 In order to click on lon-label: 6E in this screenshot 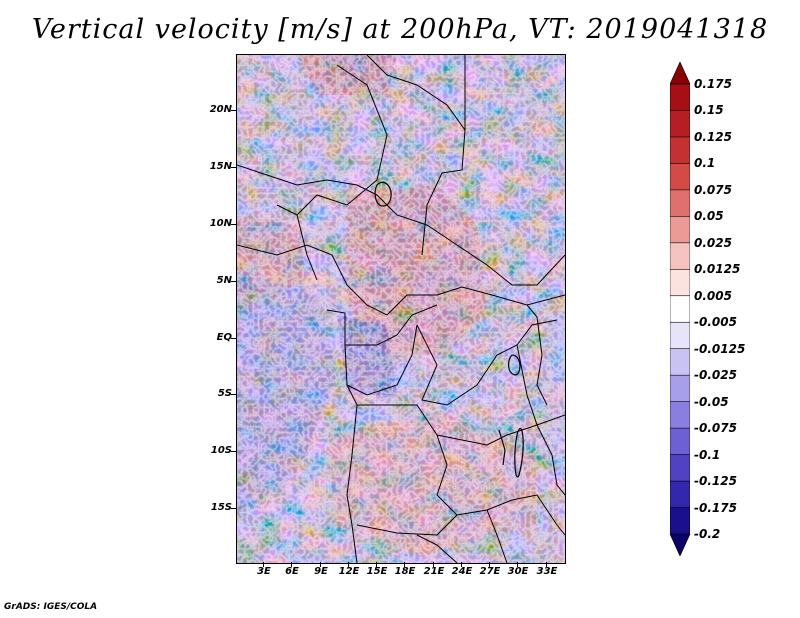, I will do `click(292, 571)`.